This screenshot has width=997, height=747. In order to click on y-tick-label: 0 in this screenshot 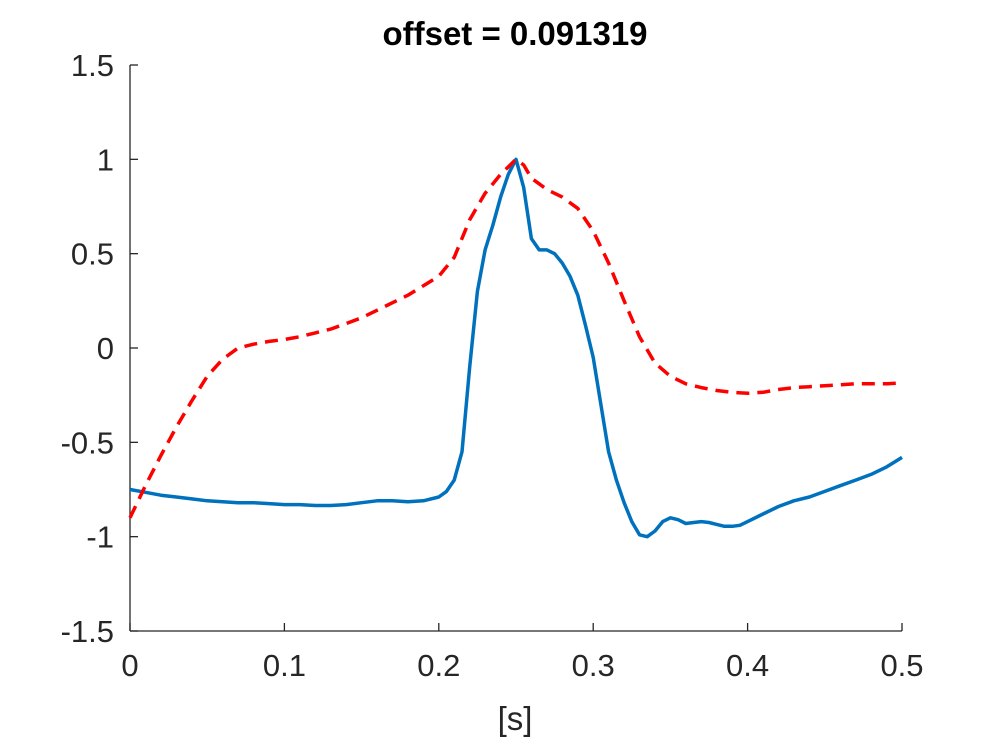, I will do `click(105, 348)`.